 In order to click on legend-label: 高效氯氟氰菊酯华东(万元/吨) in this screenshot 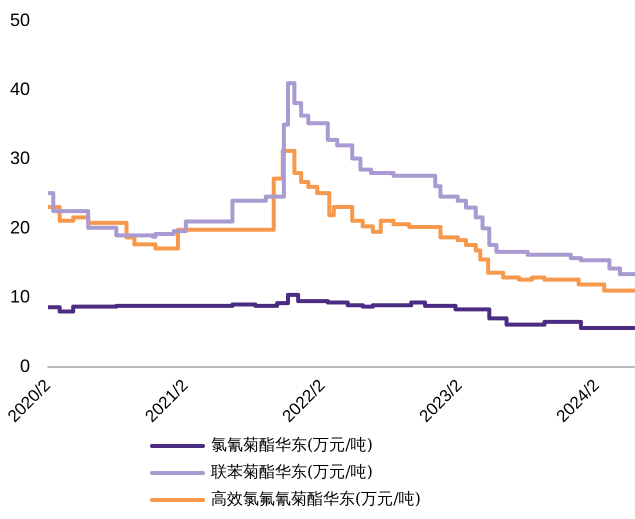, I will do `click(316, 499)`.